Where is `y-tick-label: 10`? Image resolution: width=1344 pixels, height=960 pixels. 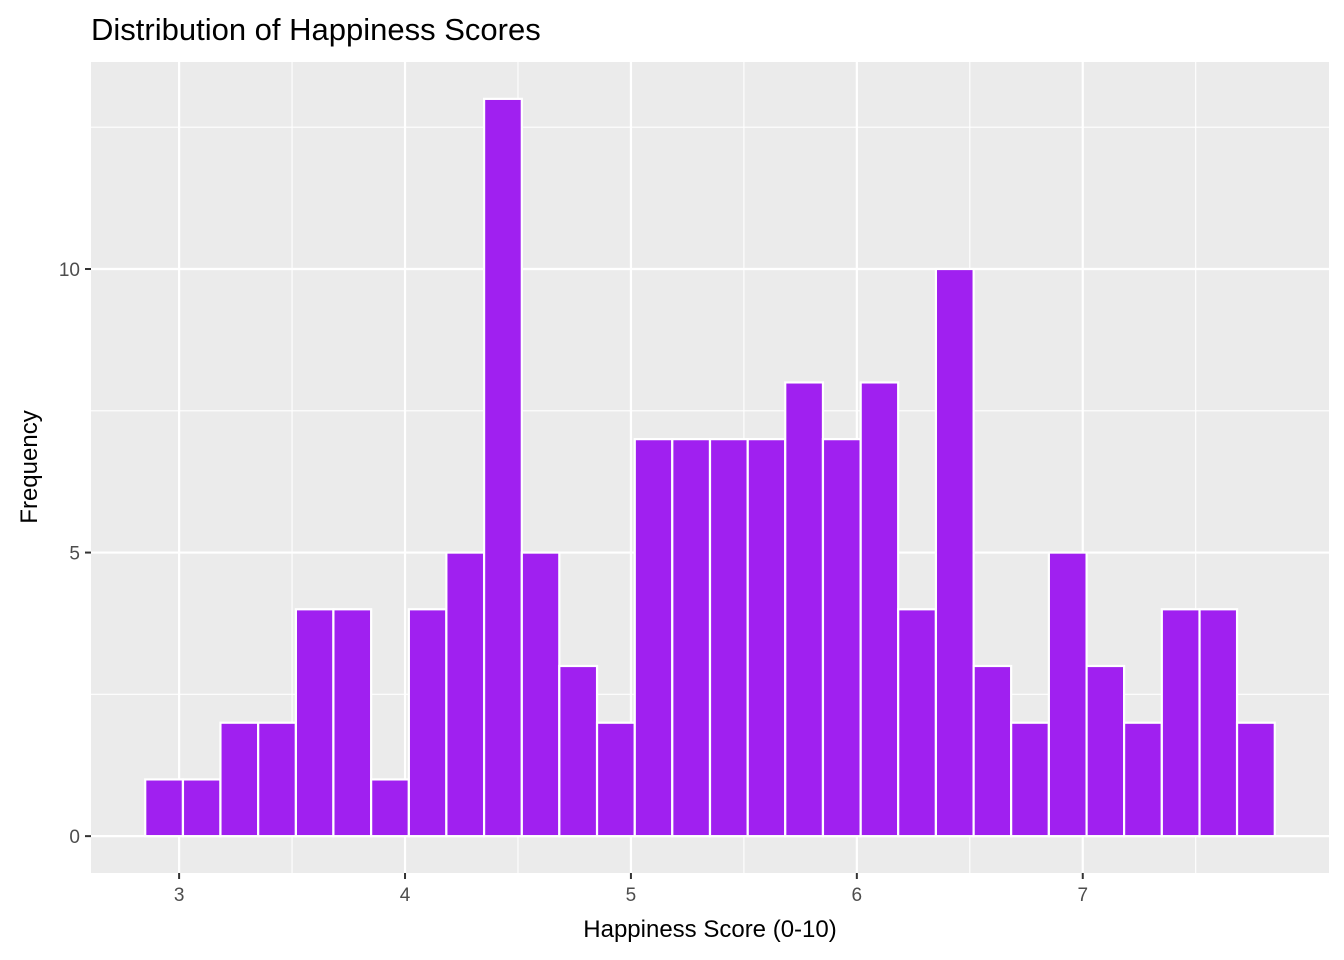 y-tick-label: 10 is located at coordinates (69, 270).